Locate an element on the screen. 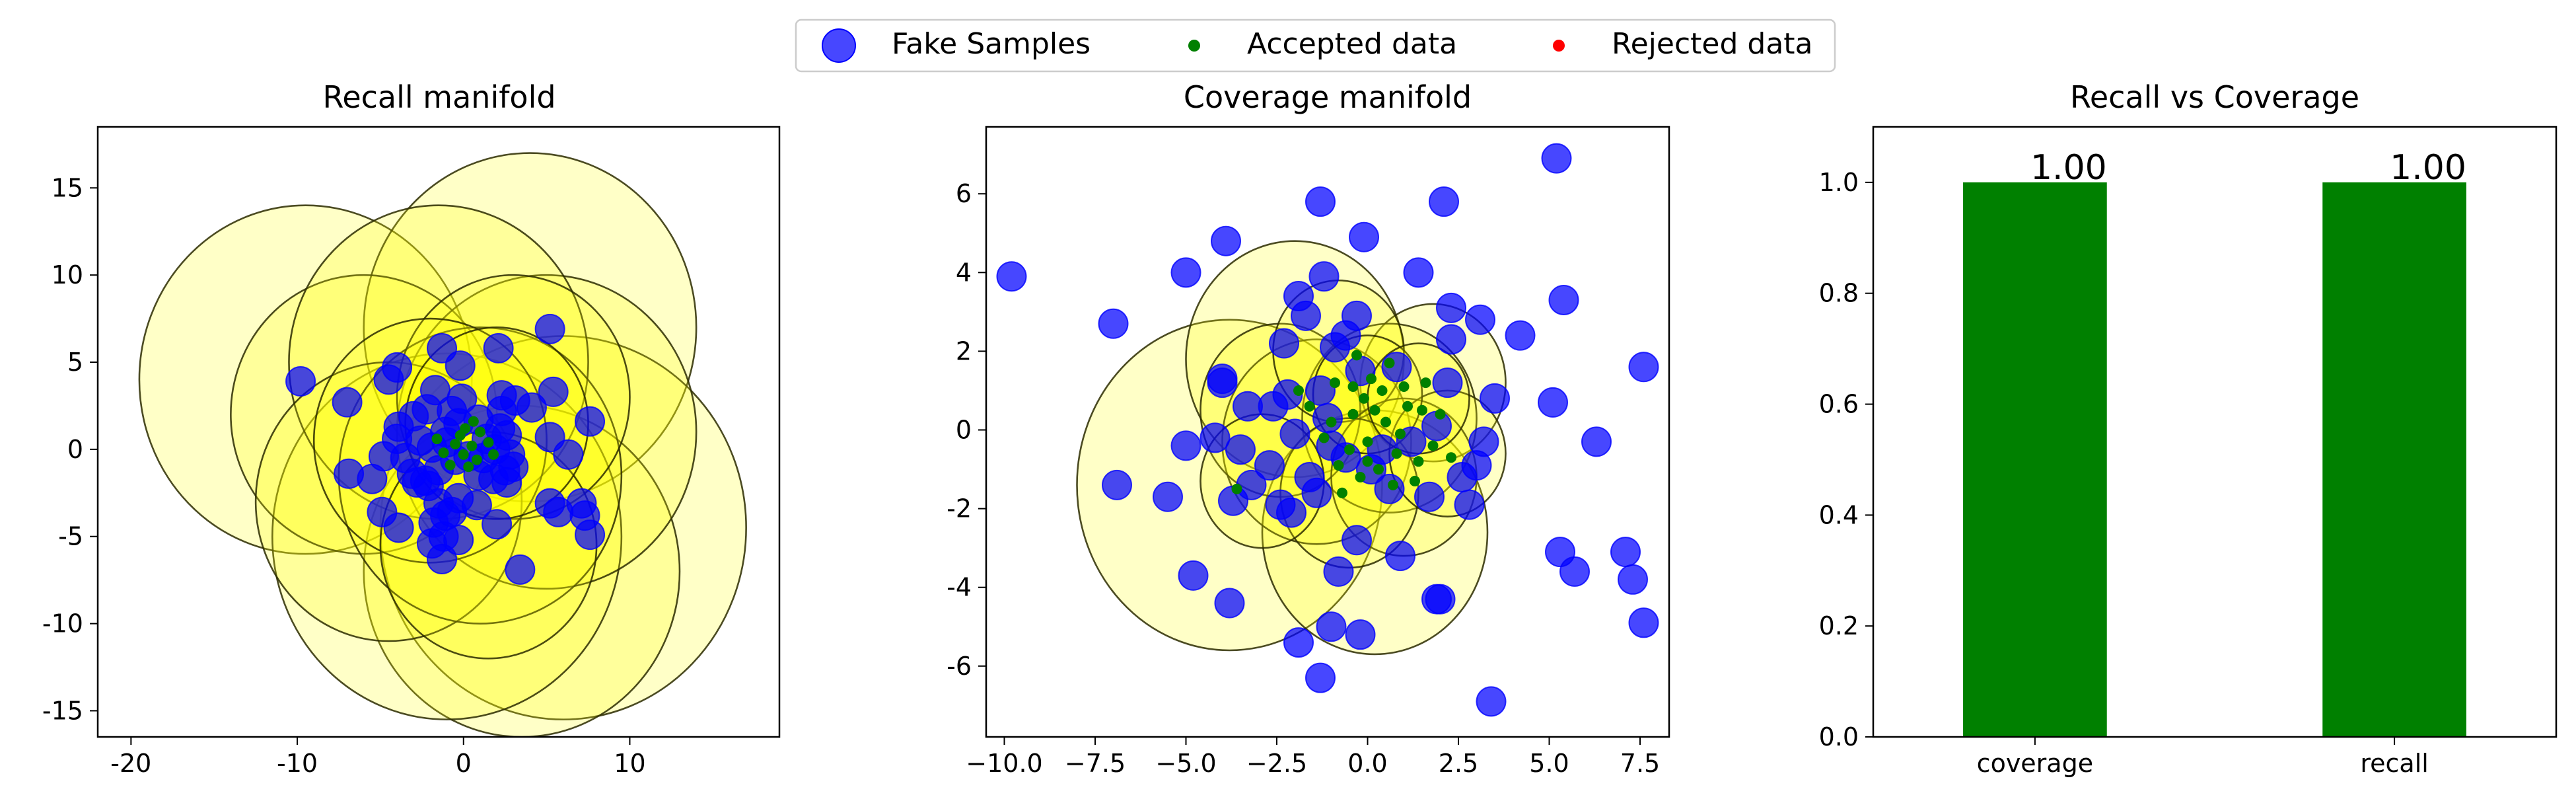 This screenshot has width=2576, height=803. coverage-manifold-ytick-label: -6 is located at coordinates (959, 666).